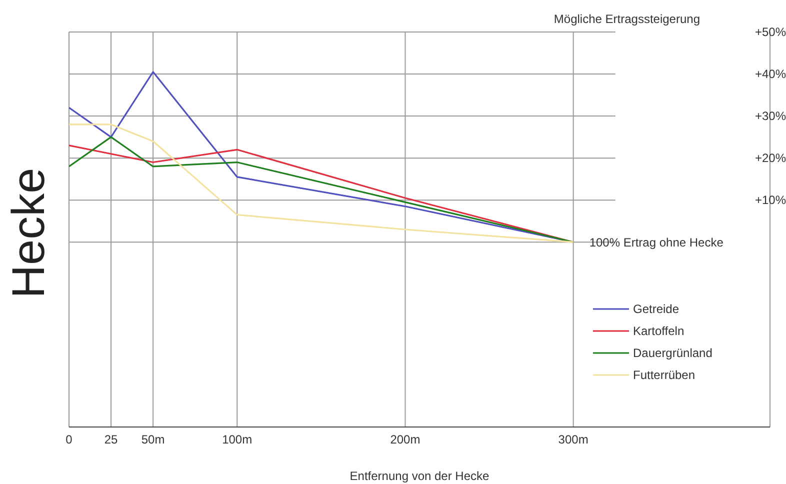 The height and width of the screenshot is (484, 786). I want to click on y-tick-label: +40%, so click(770, 74).